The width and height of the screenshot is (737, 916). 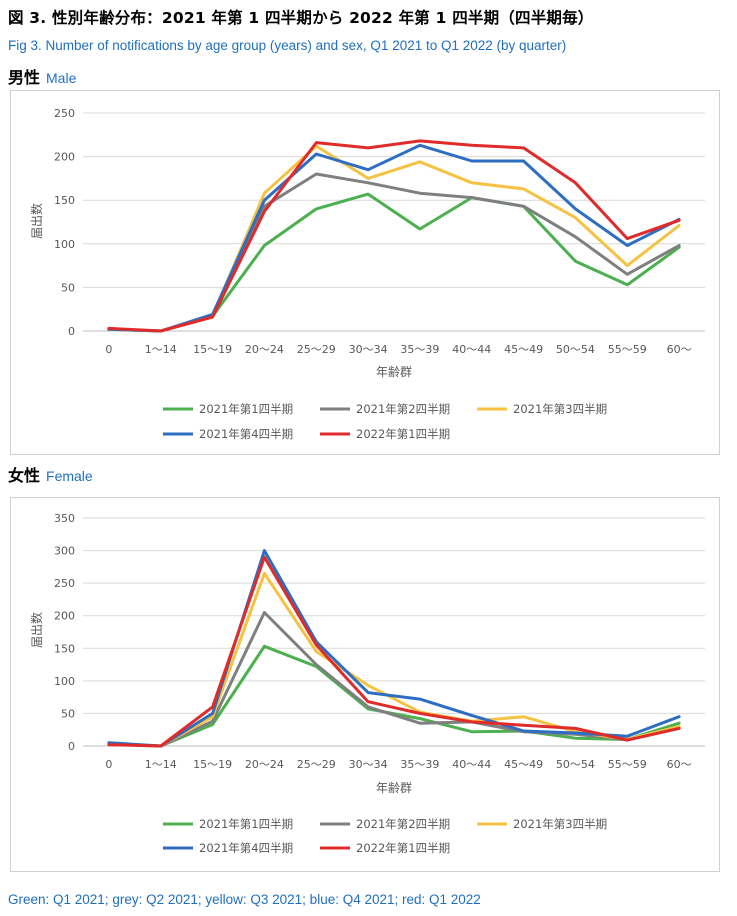 What do you see at coordinates (24, 77) in the screenshot?
I see `male-label-jp: 男性` at bounding box center [24, 77].